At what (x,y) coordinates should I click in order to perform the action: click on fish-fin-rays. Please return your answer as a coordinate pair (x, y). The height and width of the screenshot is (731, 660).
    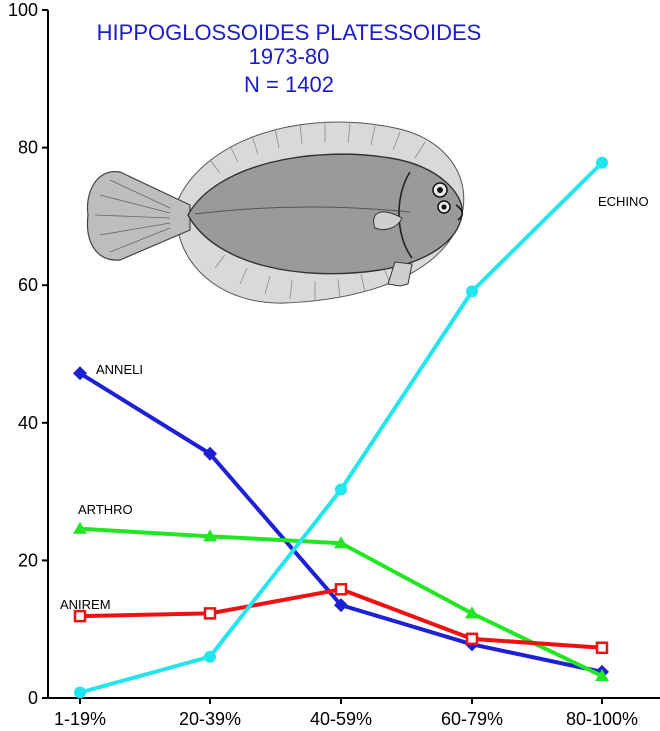
    Looking at the image, I should click on (317, 211).